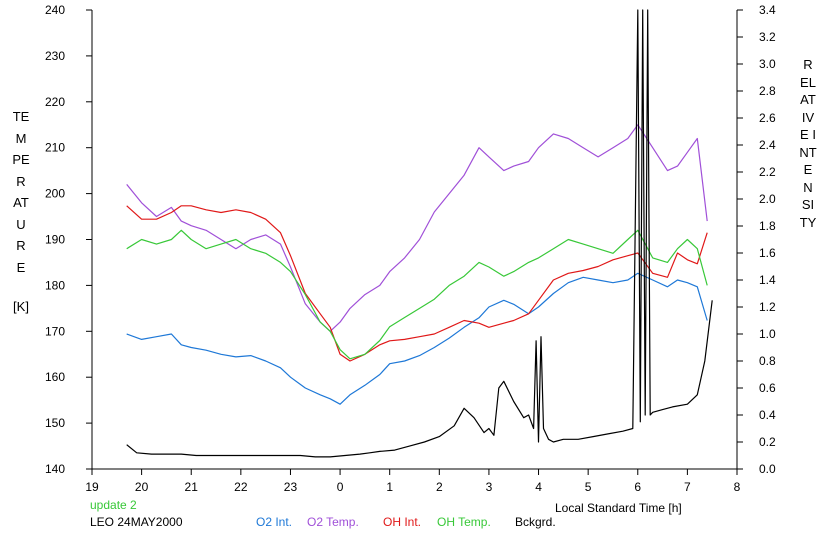  What do you see at coordinates (439, 487) in the screenshot?
I see `x-tick-label: 2` at bounding box center [439, 487].